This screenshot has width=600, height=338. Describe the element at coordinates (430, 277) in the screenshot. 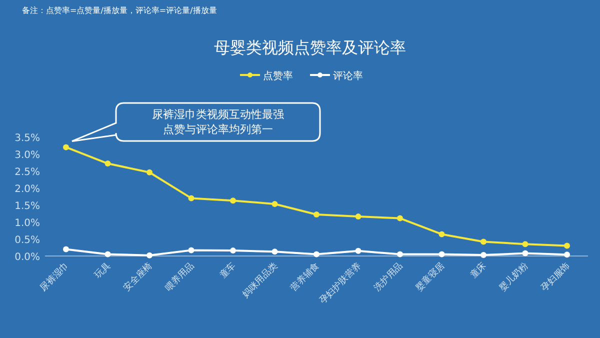

I see `x-tick-label: 婴童寝居` at that location.